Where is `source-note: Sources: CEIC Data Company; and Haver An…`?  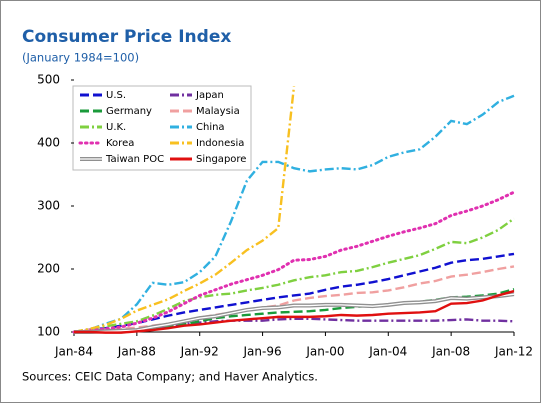
source-note: Sources: CEIC Data Company; and Haver An… is located at coordinates (170, 377).